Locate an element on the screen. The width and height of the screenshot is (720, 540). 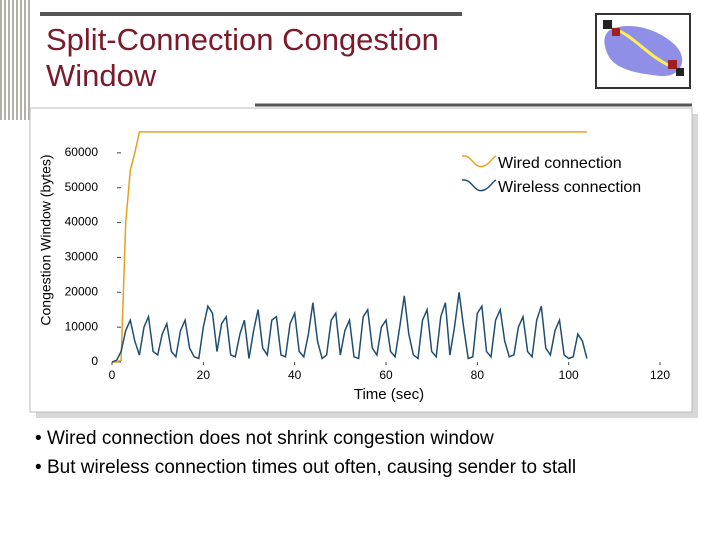
y-tick-label: 30000 is located at coordinates (82, 257).